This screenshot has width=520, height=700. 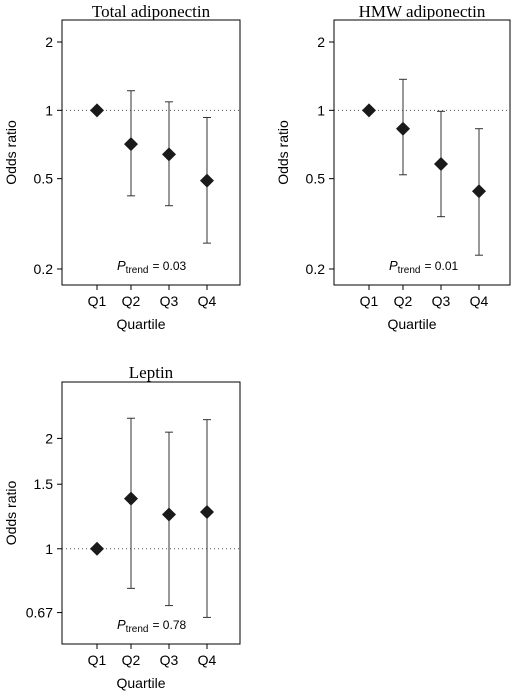 I want to click on p-trend-annotation: Ptrend = 0.03, so click(x=151, y=267).